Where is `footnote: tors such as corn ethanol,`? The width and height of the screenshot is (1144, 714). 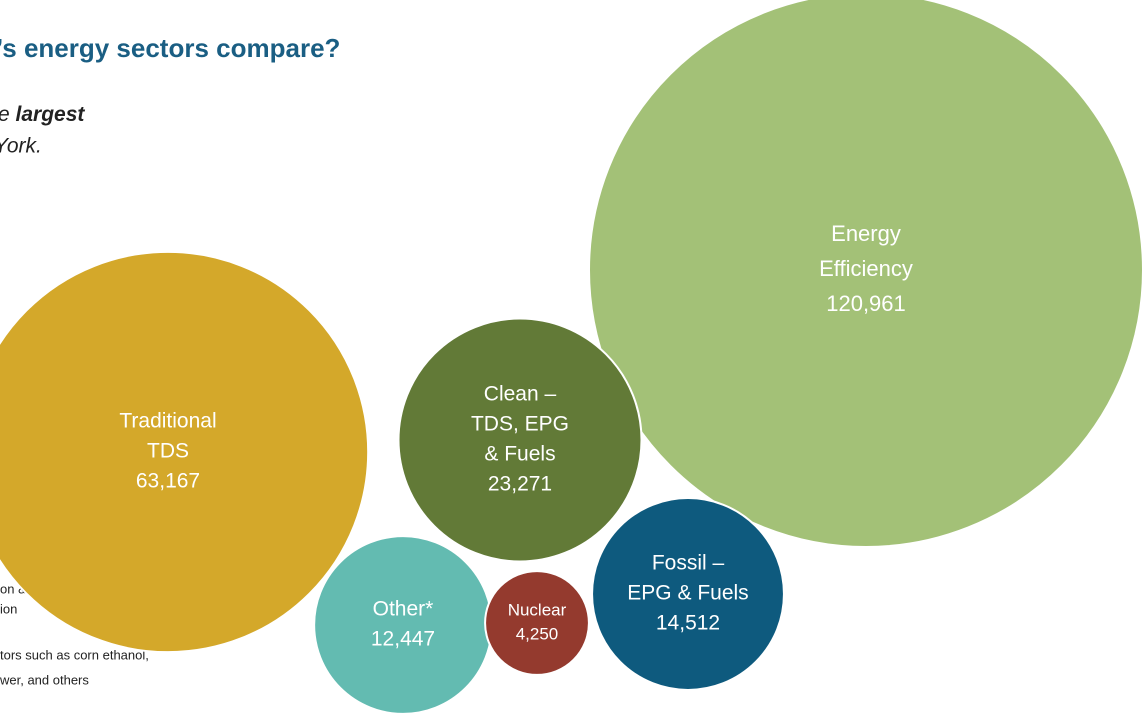 footnote: tors such as corn ethanol, is located at coordinates (74, 654).